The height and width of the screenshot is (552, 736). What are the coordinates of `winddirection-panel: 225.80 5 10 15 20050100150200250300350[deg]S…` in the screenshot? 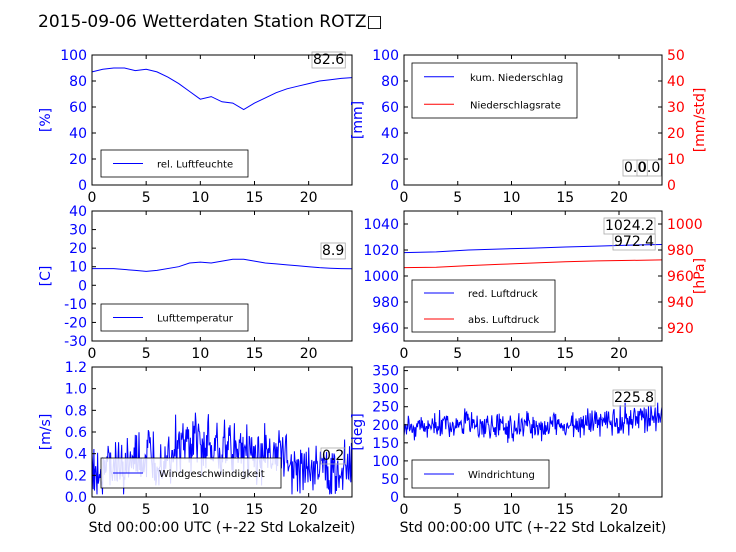 It's located at (508, 450).